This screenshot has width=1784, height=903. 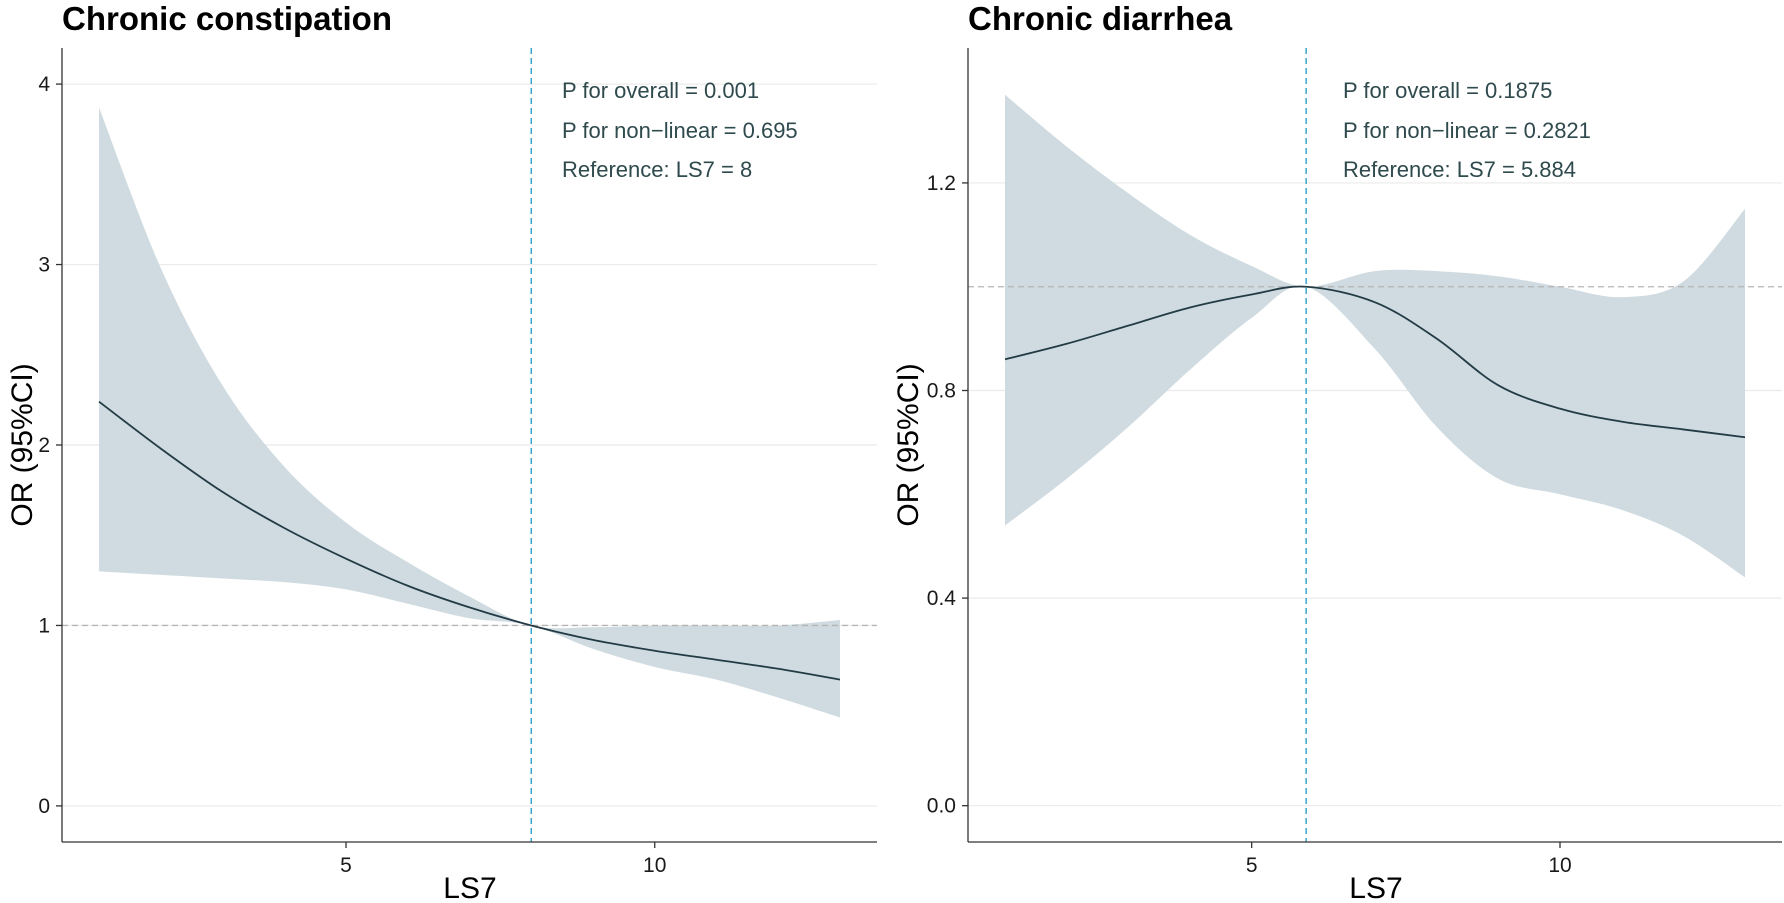 I want to click on annotation-p-nonlinear: P for non−linear = 0.2821, so click(x=1467, y=130).